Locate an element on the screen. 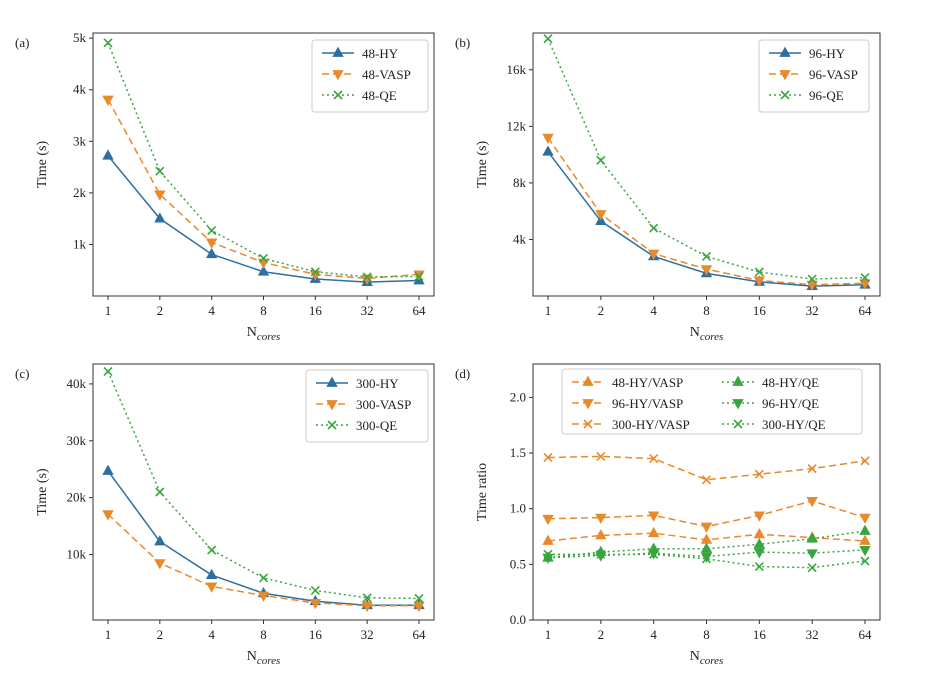  legend: 300-HY 300-VASP 300-QE is located at coordinates (367, 406).